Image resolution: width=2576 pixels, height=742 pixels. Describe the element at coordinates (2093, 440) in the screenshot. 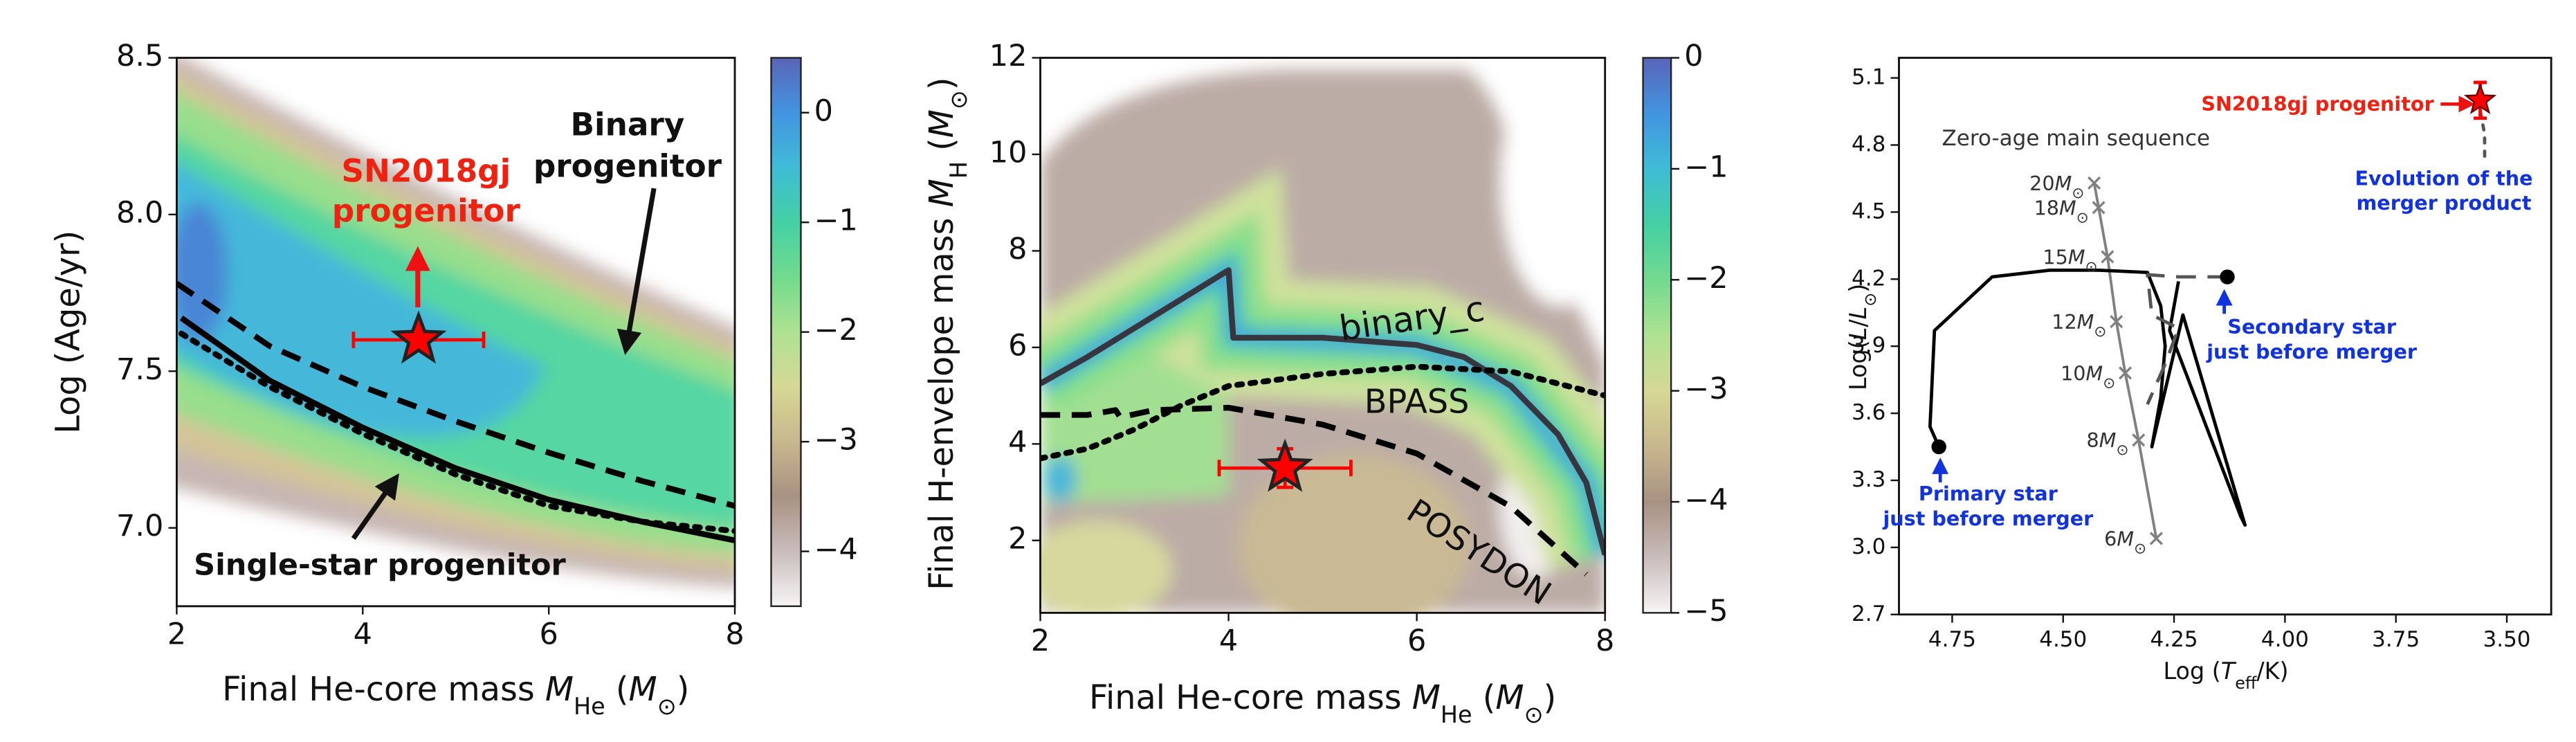

I see `mass-value: 8` at that location.